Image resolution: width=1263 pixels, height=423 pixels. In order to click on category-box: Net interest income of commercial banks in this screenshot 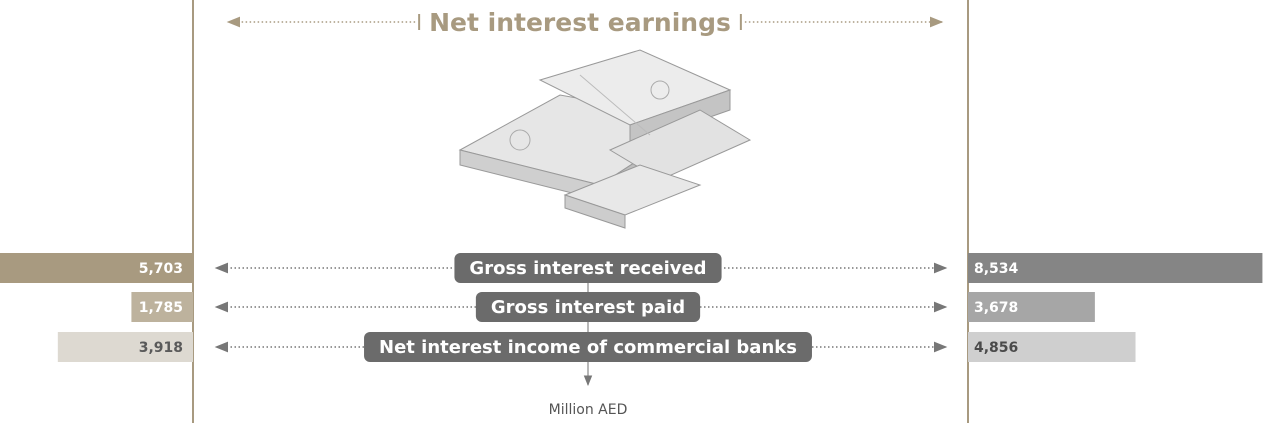, I will do `click(588, 347)`.